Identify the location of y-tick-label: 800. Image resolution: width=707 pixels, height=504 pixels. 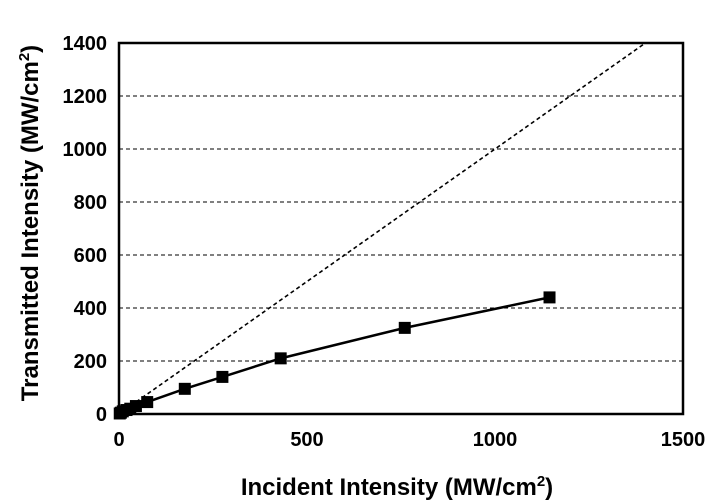
(90, 203).